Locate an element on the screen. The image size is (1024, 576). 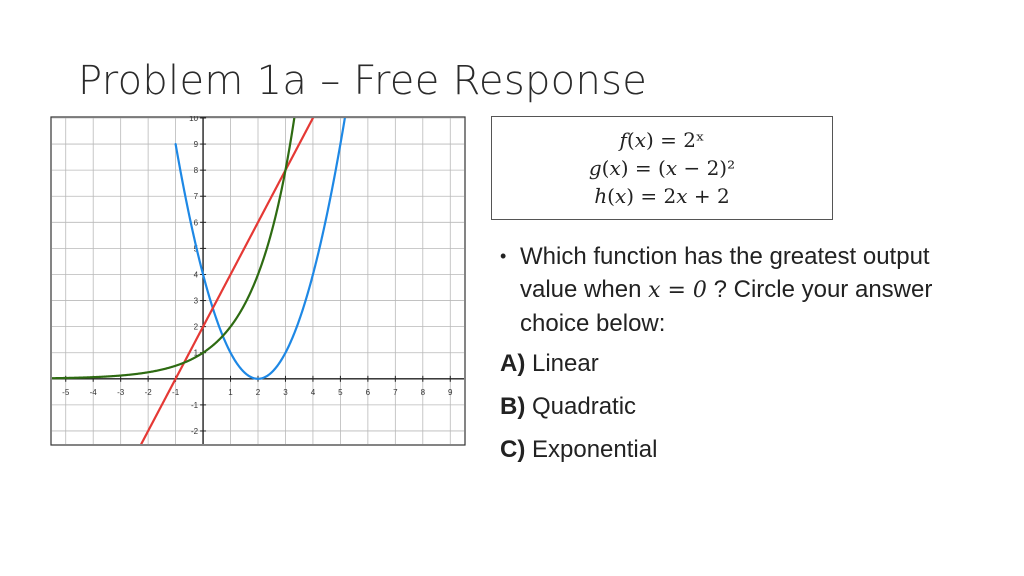
choice-quadratic: B) Quadratic is located at coordinates (568, 406).